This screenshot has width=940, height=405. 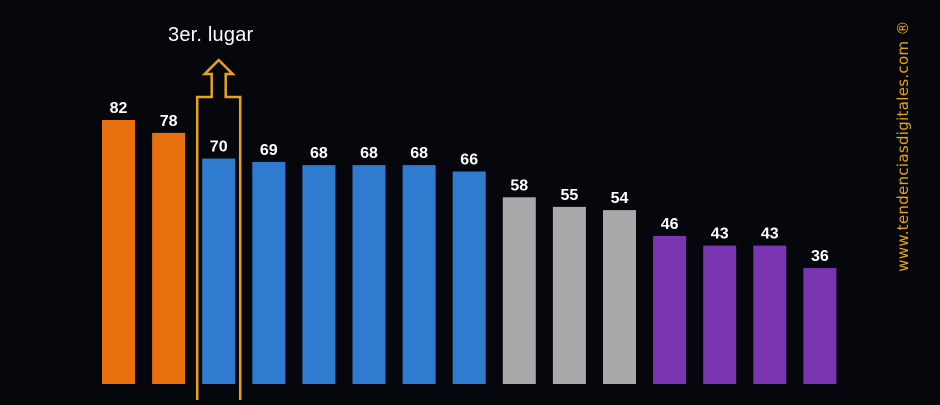 I want to click on bar-value-label-11: 54, so click(x=620, y=198).